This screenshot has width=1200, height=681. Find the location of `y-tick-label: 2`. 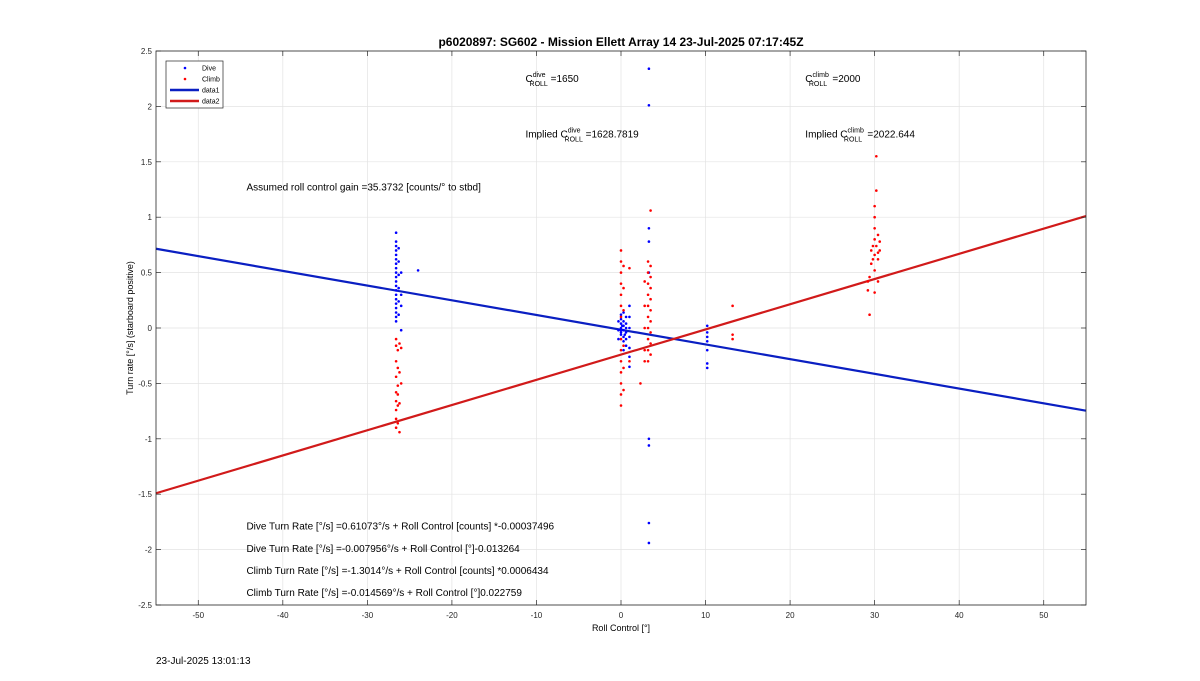

y-tick-label: 2 is located at coordinates (150, 106).